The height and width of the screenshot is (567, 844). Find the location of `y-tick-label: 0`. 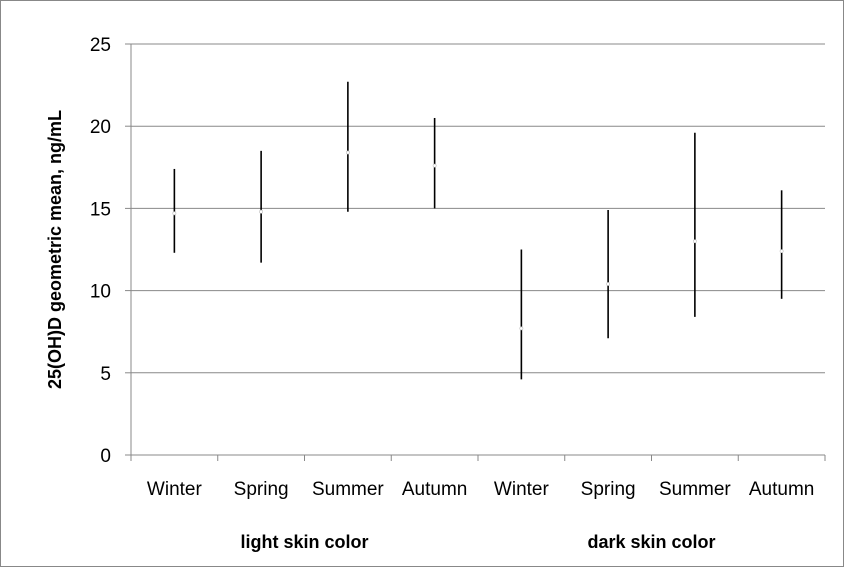

y-tick-label: 0 is located at coordinates (105, 456).